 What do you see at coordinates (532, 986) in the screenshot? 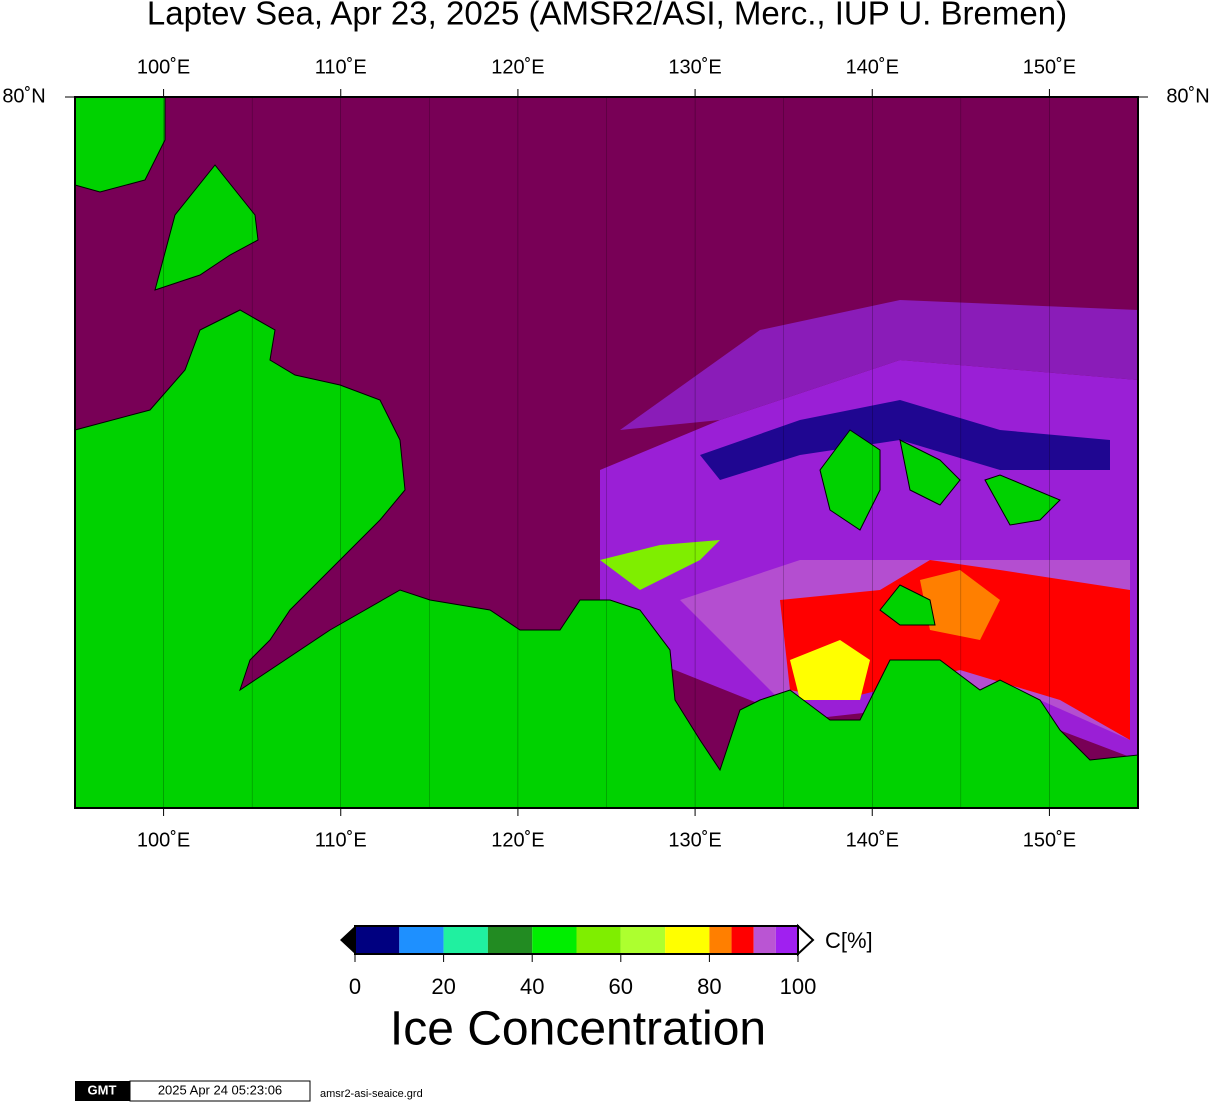
I see `colorbar-tick-label: 40` at bounding box center [532, 986].